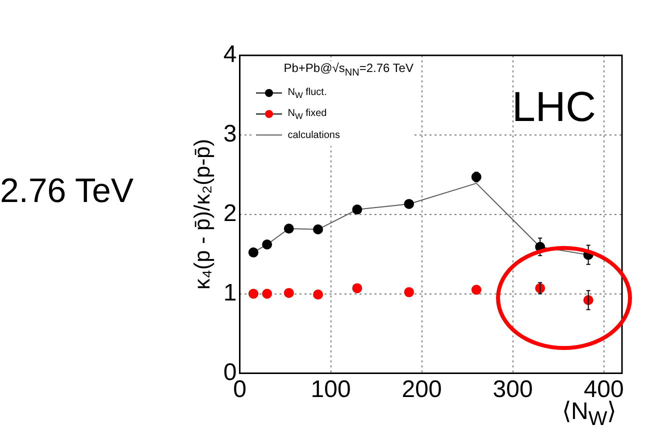 This screenshot has height=448, width=654. Describe the element at coordinates (330, 390) in the screenshot. I see `x-tick-label: 100` at that location.